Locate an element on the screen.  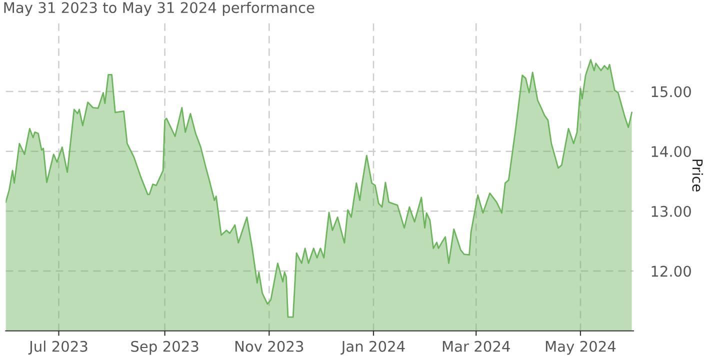
x-tick-label: Nov 2023 is located at coordinates (269, 346).